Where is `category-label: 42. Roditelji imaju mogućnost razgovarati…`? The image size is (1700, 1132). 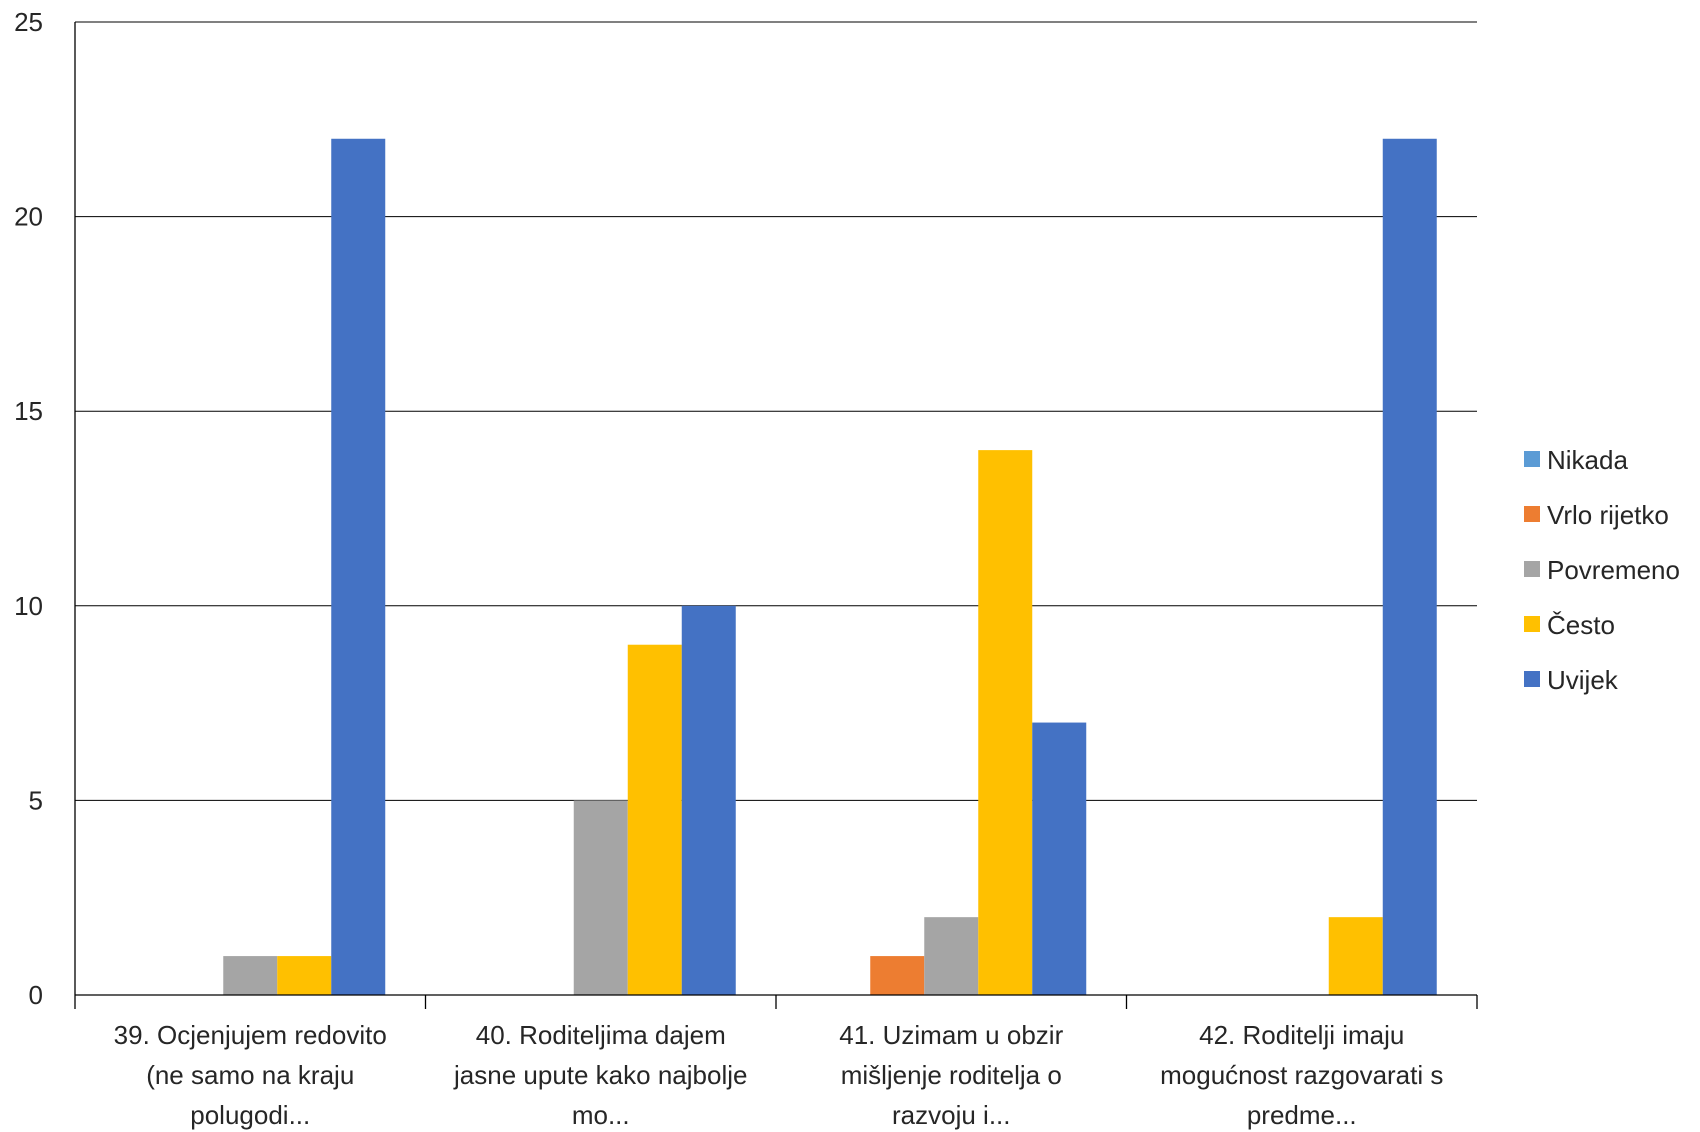 category-label: 42. Roditelji imaju mogućnost razgovarati… is located at coordinates (1301, 1075).